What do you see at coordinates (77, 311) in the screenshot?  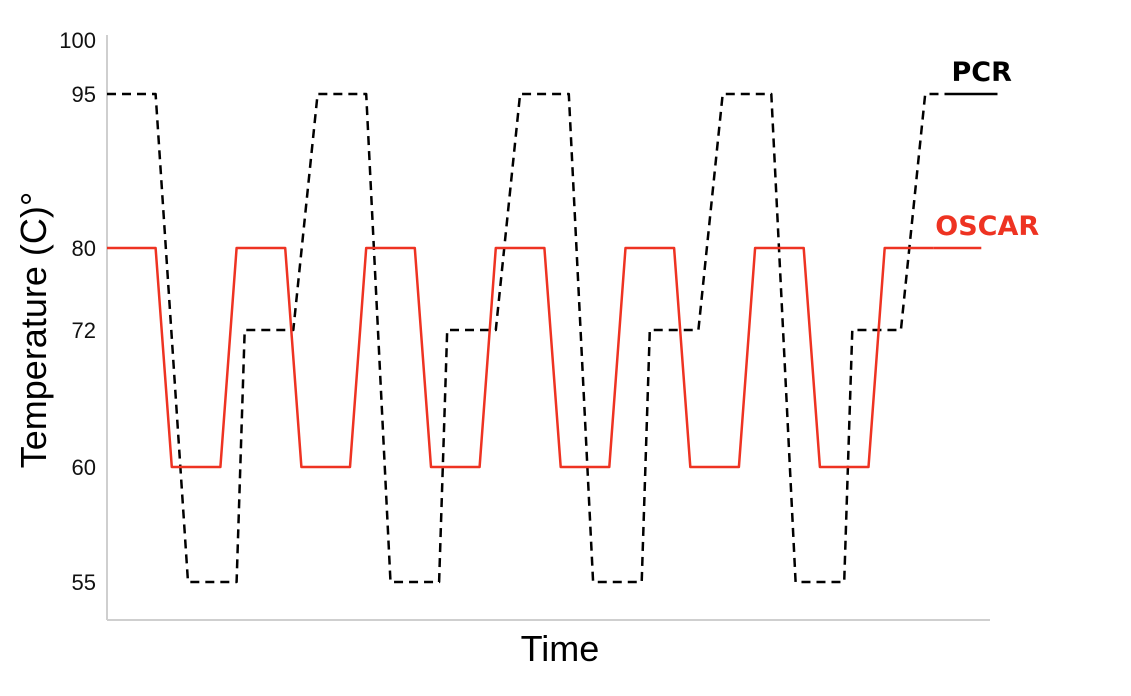 I see `y-tick-labels: 55 60 72 80 95 100` at bounding box center [77, 311].